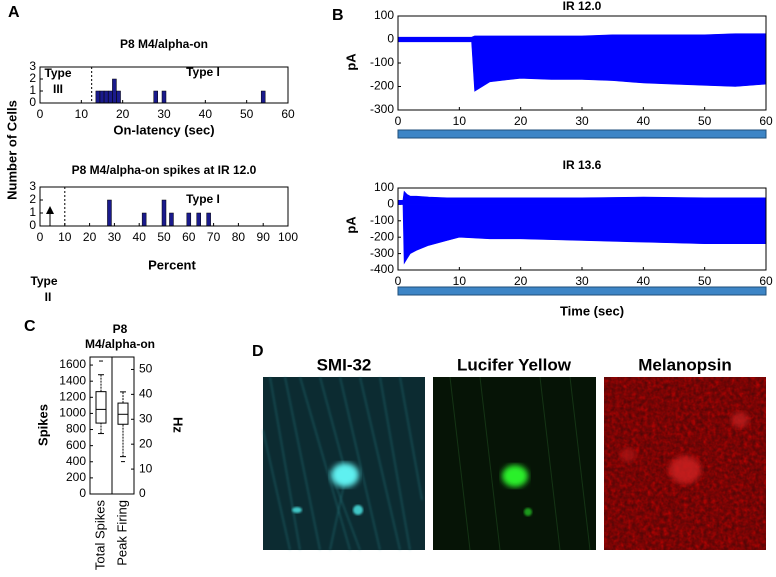 The image size is (776, 577). I want to click on chart-title: P8 M4/alpha-on spikes at IR 12.0, so click(164, 170).